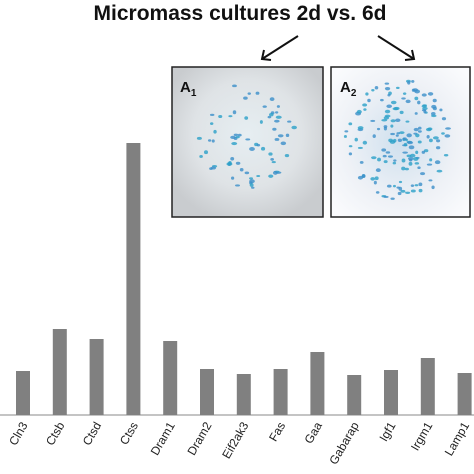 This screenshot has height=474, width=474. What do you see at coordinates (240, 13) in the screenshot?
I see `chart-title: Micromass cultures 2d vs. 6d` at bounding box center [240, 13].